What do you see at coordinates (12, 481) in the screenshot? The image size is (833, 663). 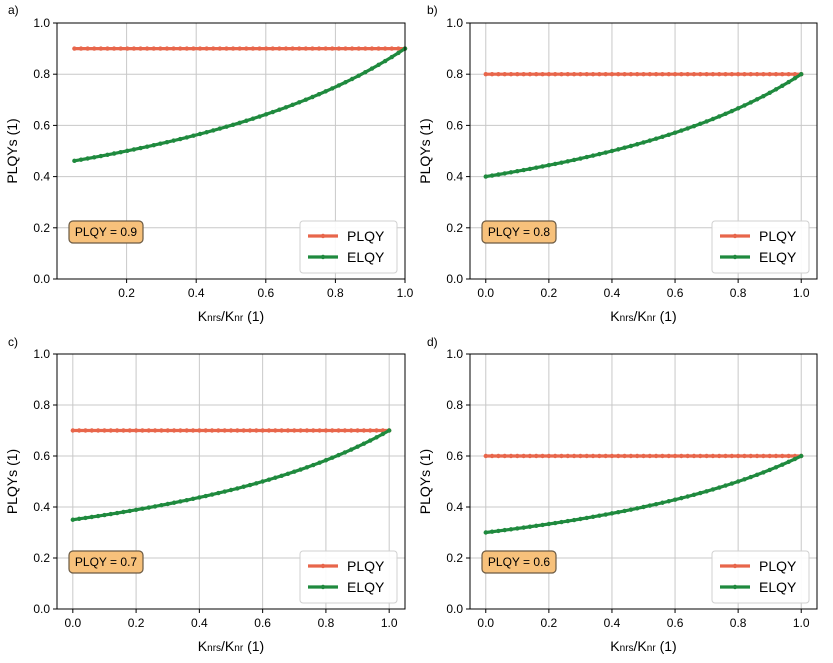 I see `y-axis-label: PLQYs (1)` at bounding box center [12, 481].